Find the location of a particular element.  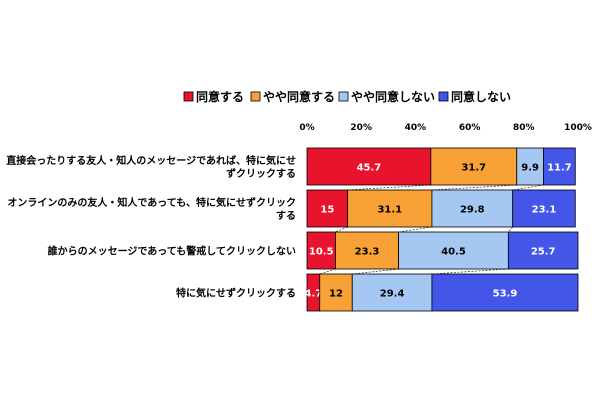

data-label-0-1: 31.7 is located at coordinates (473, 168).